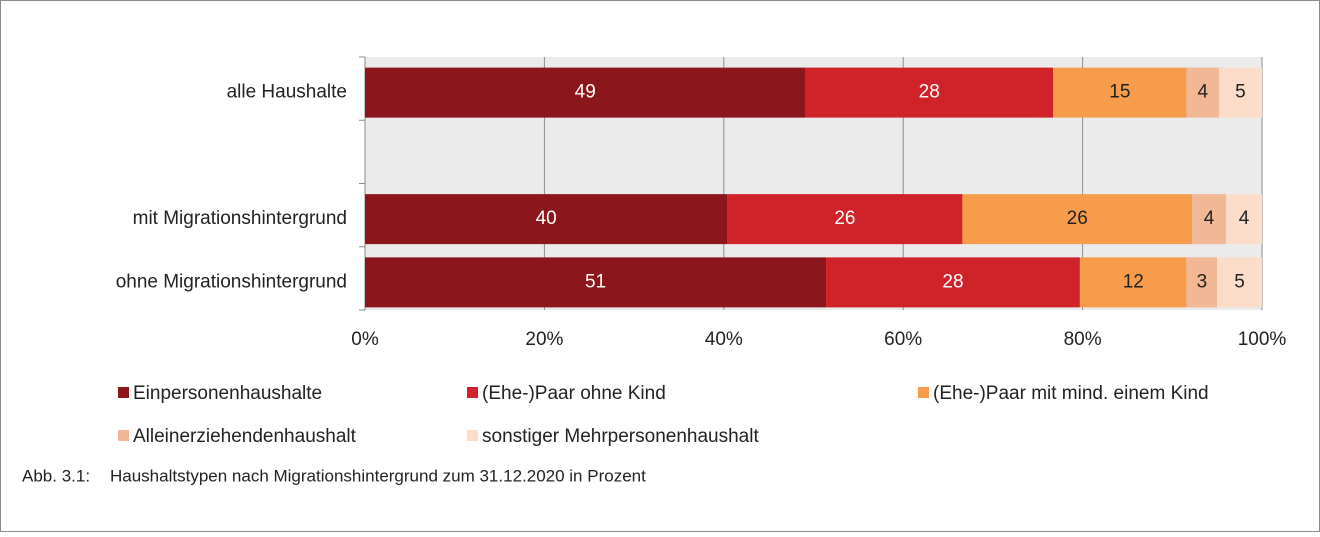 The image size is (1320, 537). Describe the element at coordinates (1071, 393) in the screenshot. I see `legend-label: (Ehe-)Paar mit mind. einem Kind` at that location.